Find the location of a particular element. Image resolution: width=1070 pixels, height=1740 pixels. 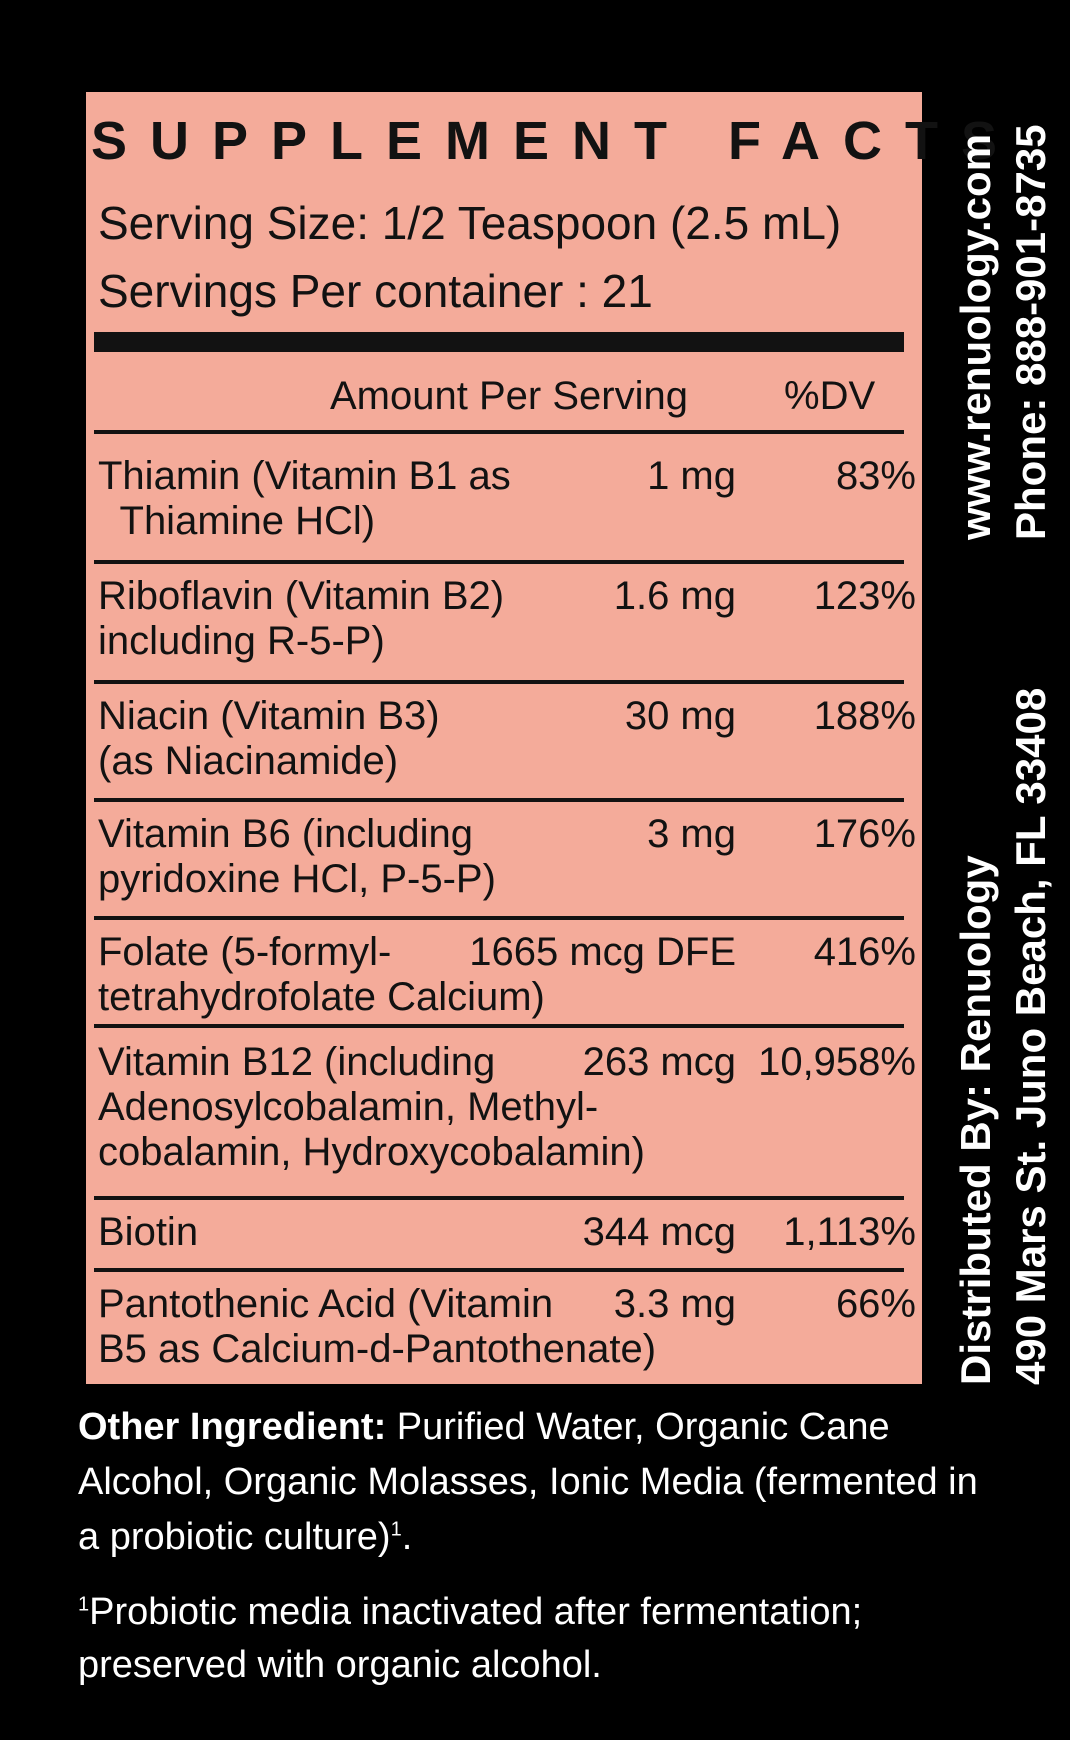

nutrient-dv: 10,958% is located at coordinates (837, 1062).